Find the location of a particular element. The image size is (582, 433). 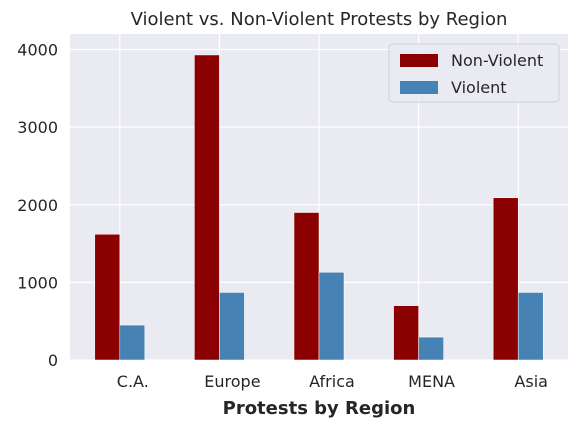

y-tick-label: 2000 is located at coordinates (37, 205).